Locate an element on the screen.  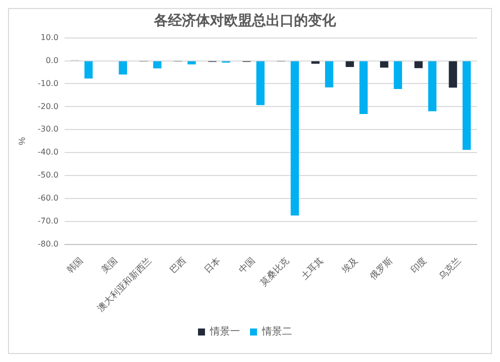
x-tick-label: 莫桑比克 is located at coordinates (275, 272).